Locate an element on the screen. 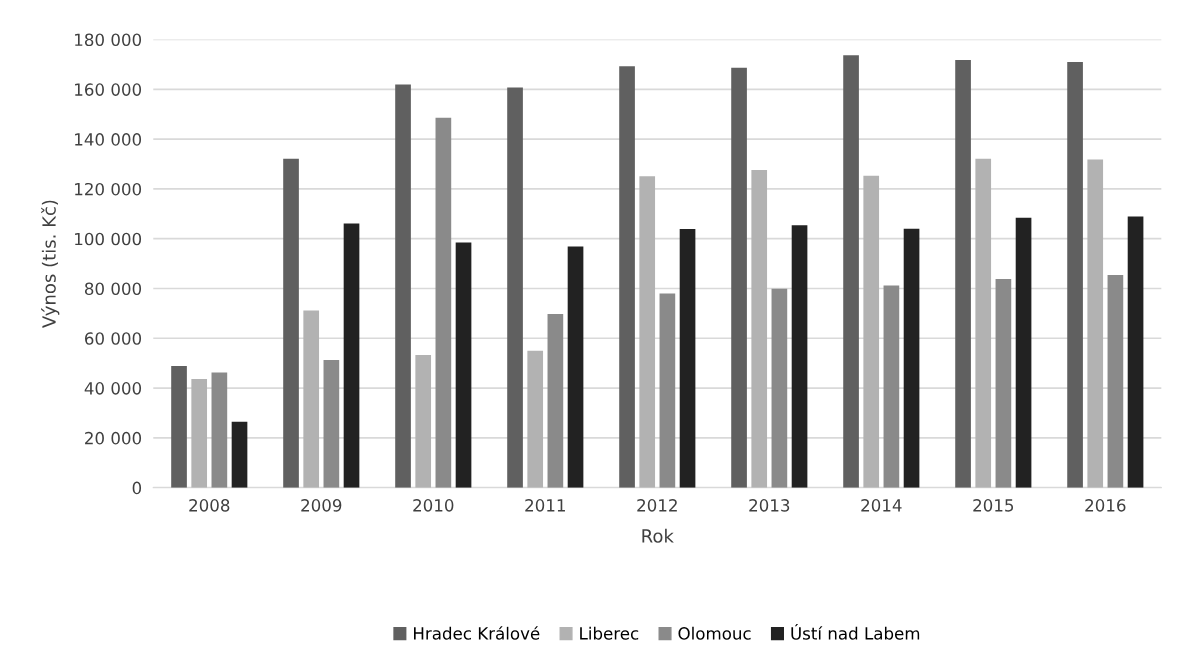 The image size is (1179, 659). x-tick-label: 2016 is located at coordinates (1105, 505).